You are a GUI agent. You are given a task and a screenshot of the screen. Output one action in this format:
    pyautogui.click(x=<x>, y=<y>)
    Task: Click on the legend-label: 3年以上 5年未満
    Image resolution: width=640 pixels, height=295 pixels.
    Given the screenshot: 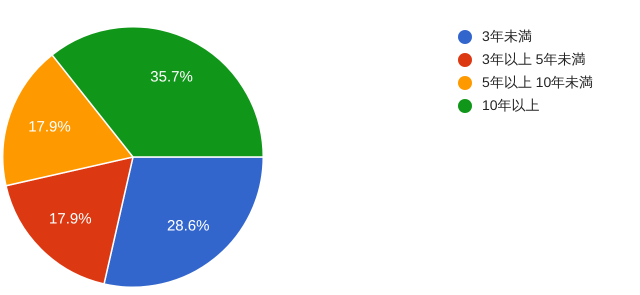 What is the action you would take?
    pyautogui.click(x=534, y=59)
    